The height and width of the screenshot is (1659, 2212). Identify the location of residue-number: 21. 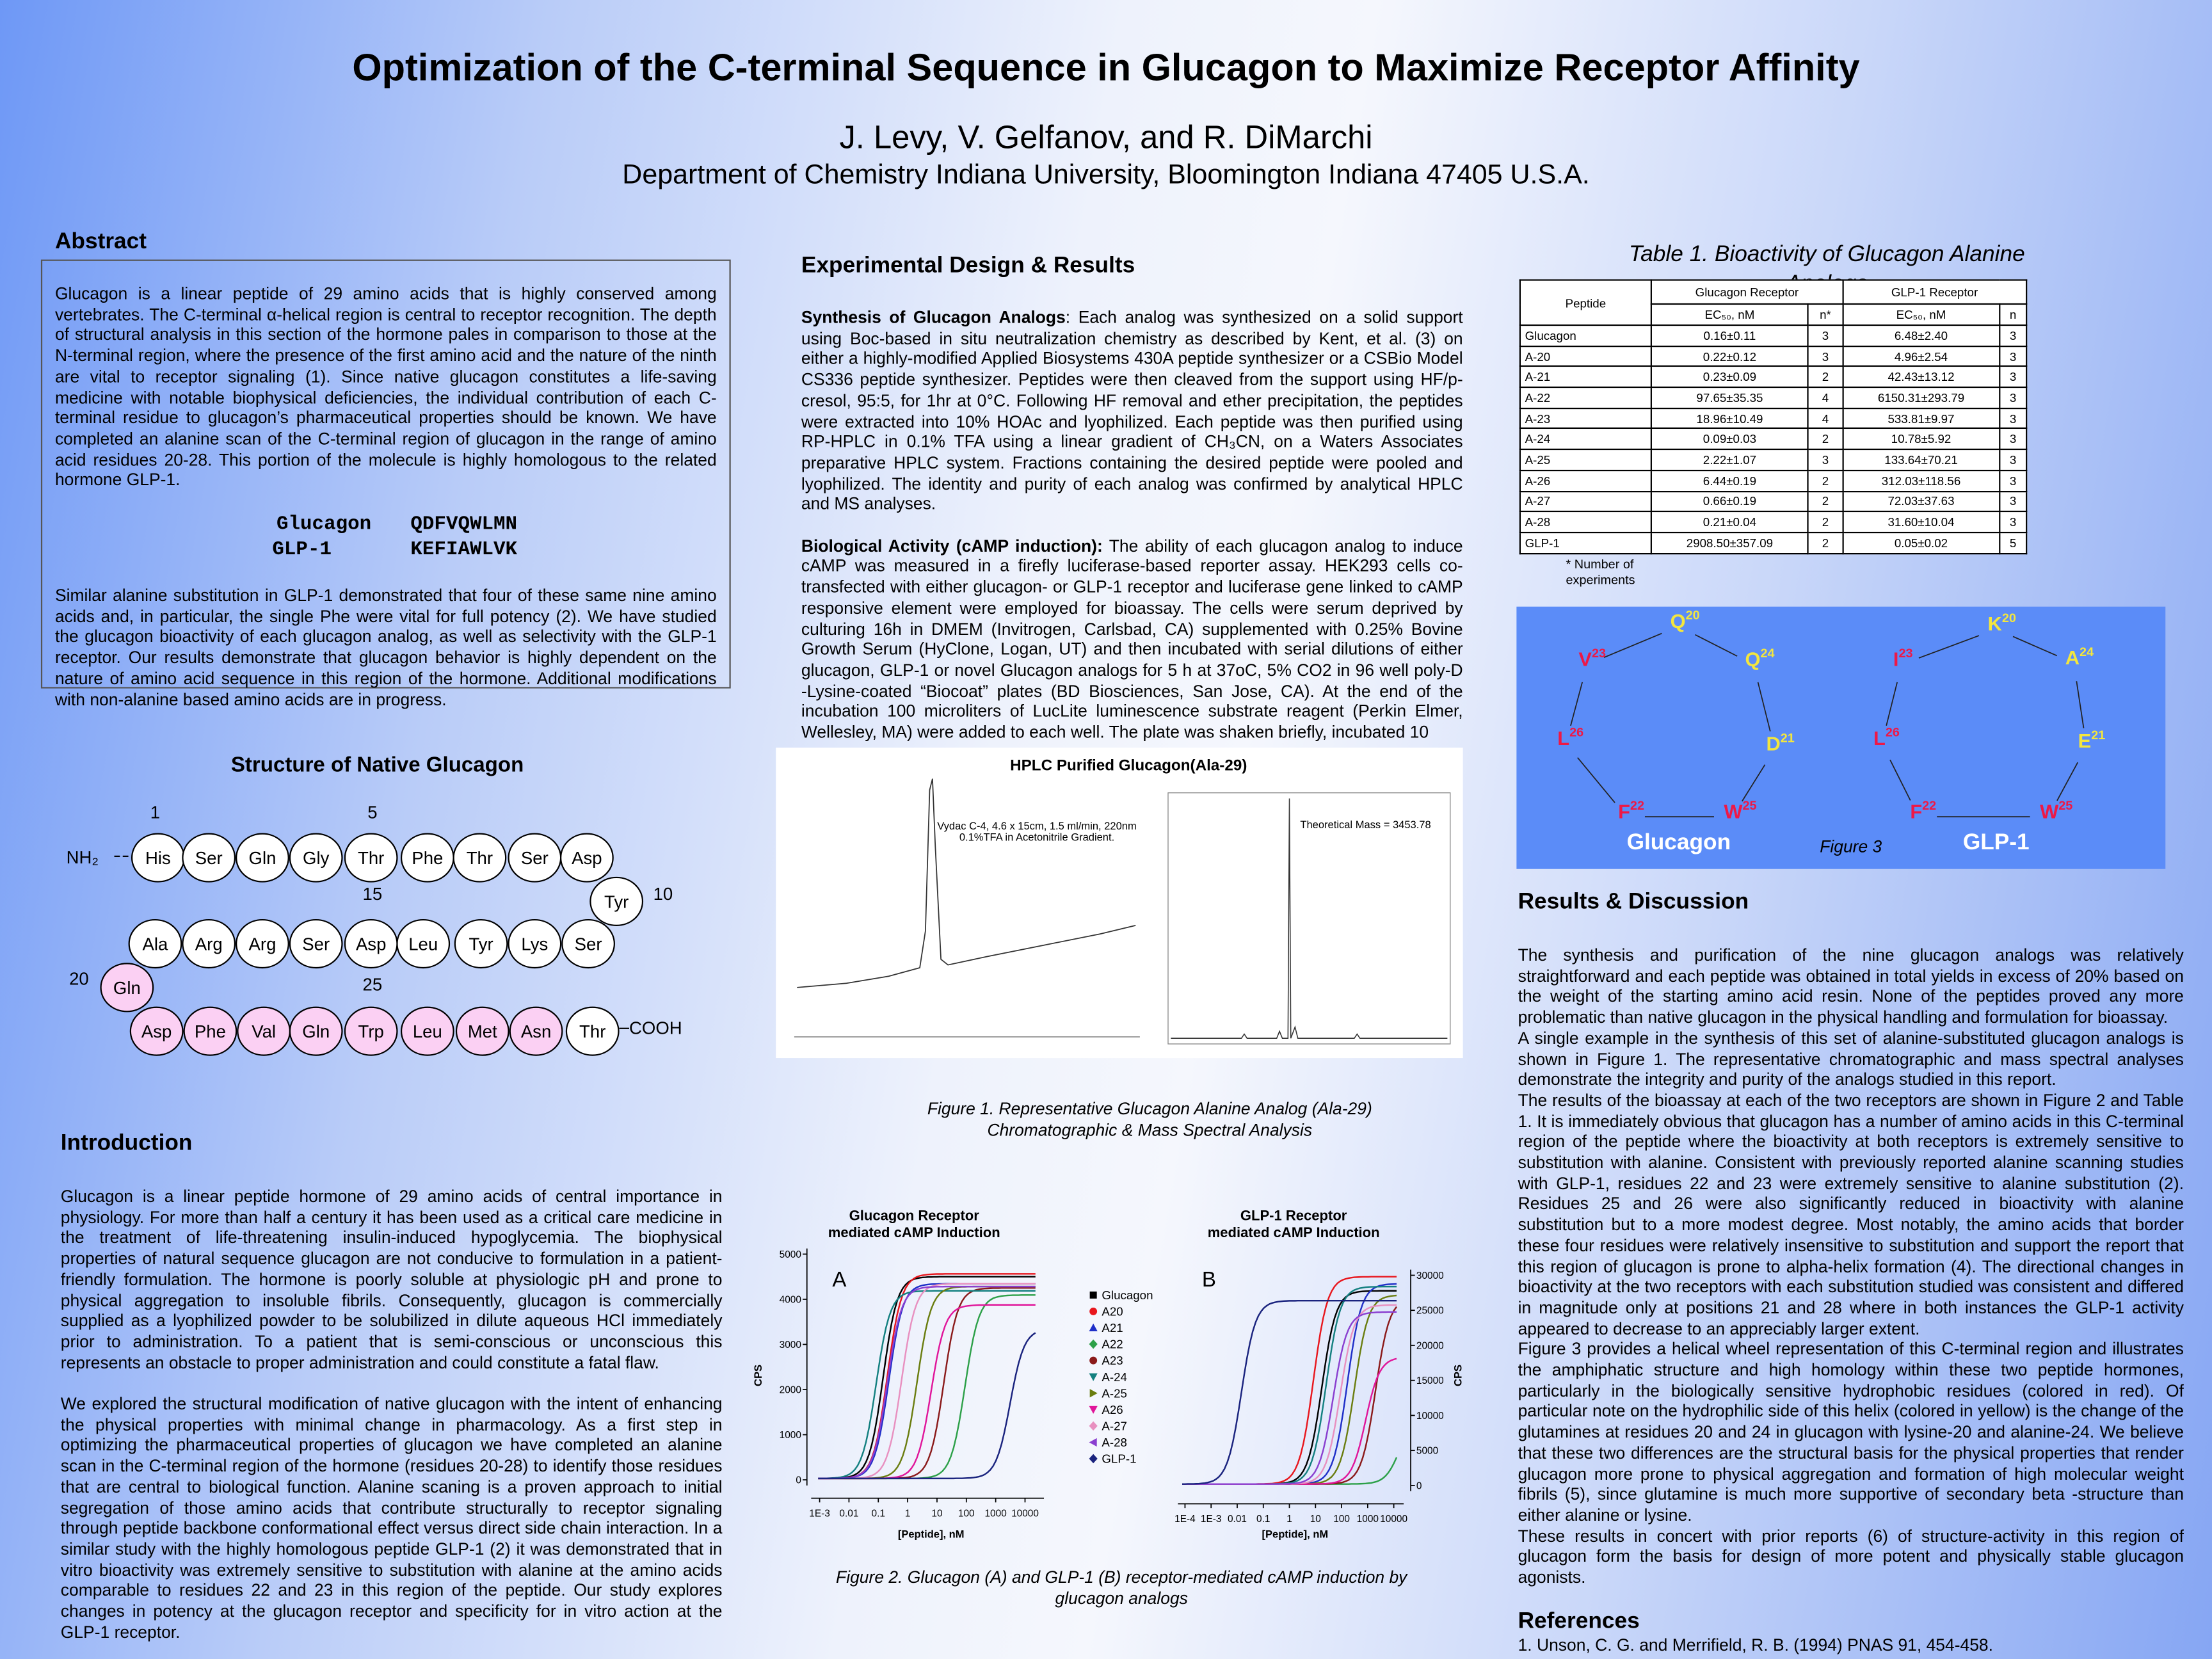
(2098, 735).